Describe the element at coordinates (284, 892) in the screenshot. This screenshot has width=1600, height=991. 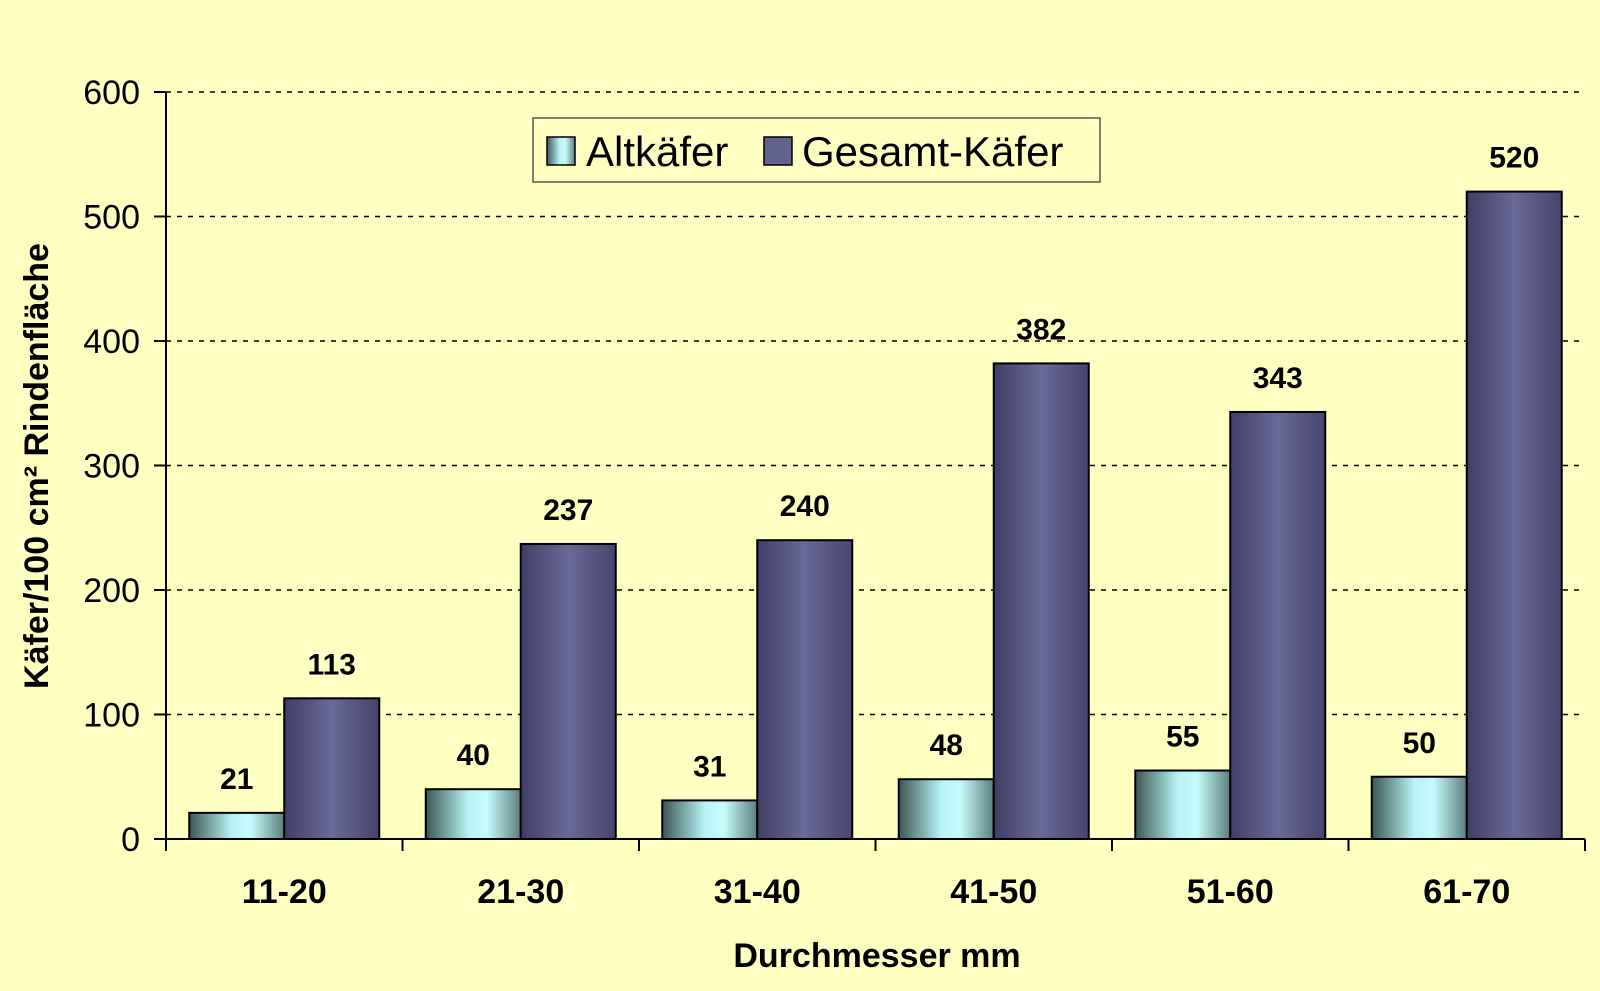
I see `x-tick-label: 11-20` at that location.